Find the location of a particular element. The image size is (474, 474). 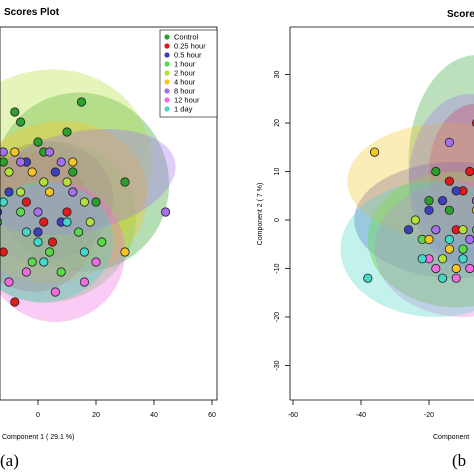

panel-b-xtick-label-2: -20 is located at coordinates (429, 415).